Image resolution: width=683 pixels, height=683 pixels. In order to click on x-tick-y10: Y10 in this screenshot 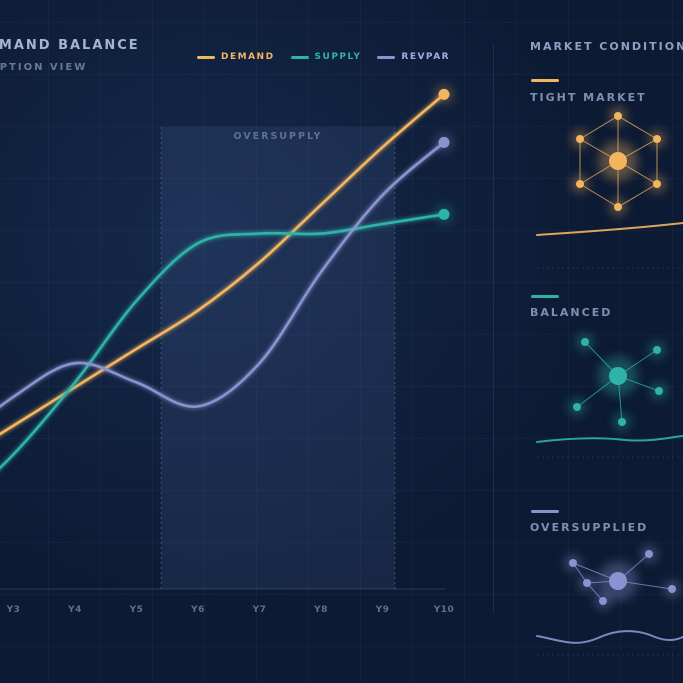, I will do `click(444, 610)`.